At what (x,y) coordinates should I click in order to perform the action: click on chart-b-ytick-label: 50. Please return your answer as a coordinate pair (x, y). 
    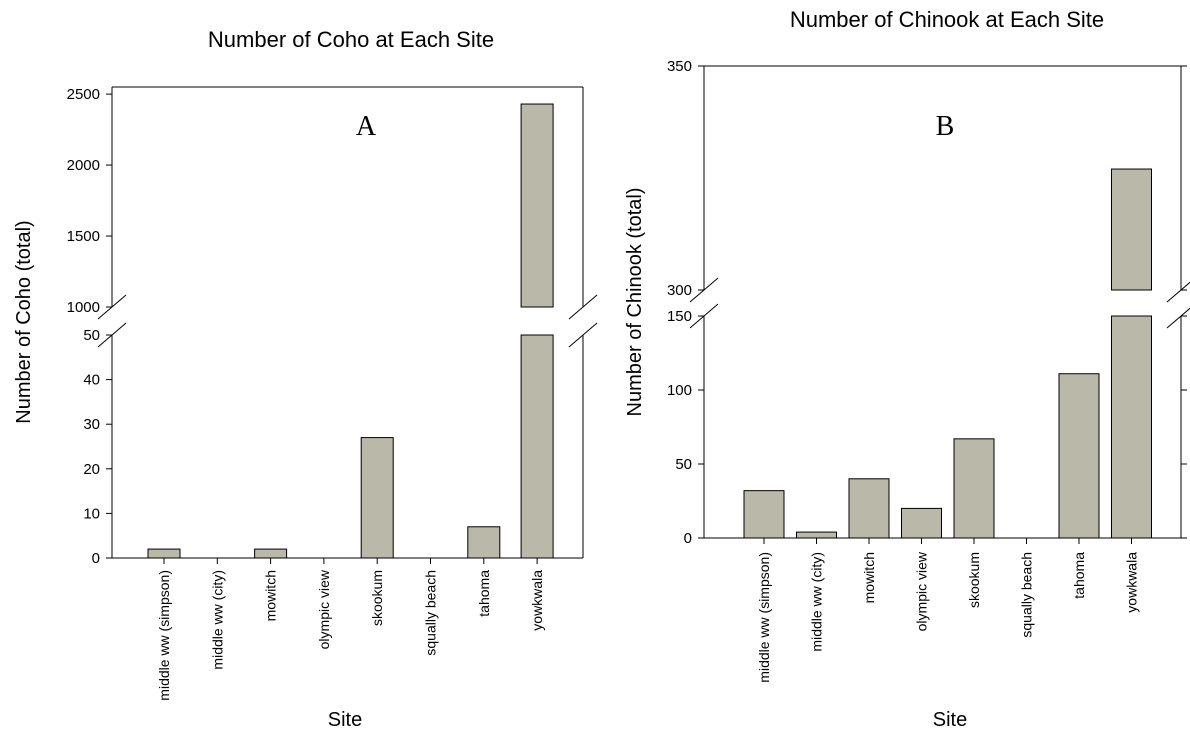
    Looking at the image, I should click on (683, 464).